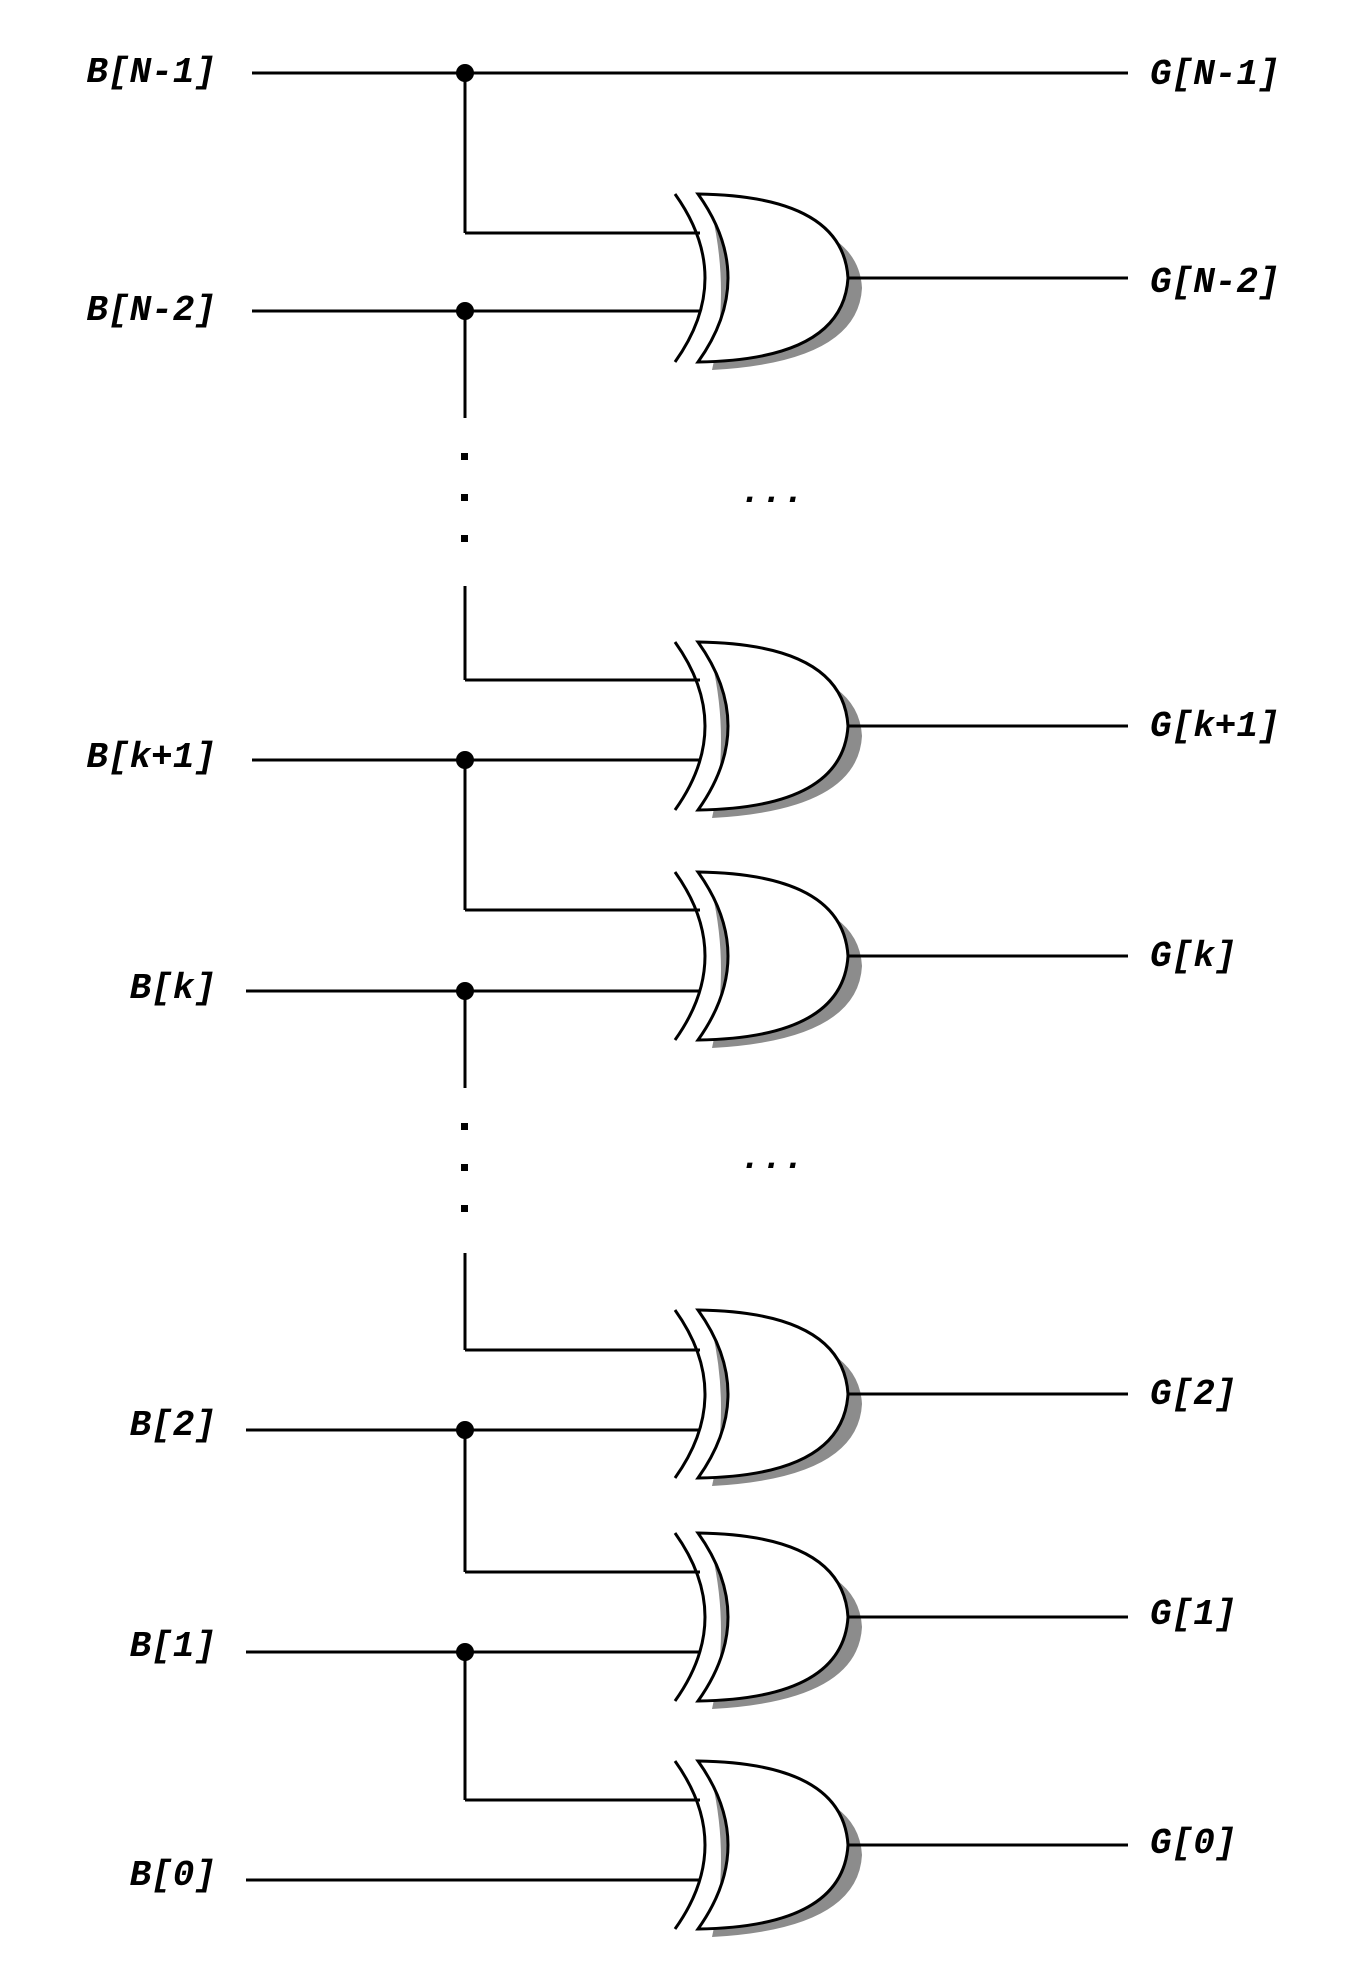 This screenshot has height=1968, width=1357. Describe the element at coordinates (173, 988) in the screenshot. I see `input-label-b-k: B[k]` at that location.